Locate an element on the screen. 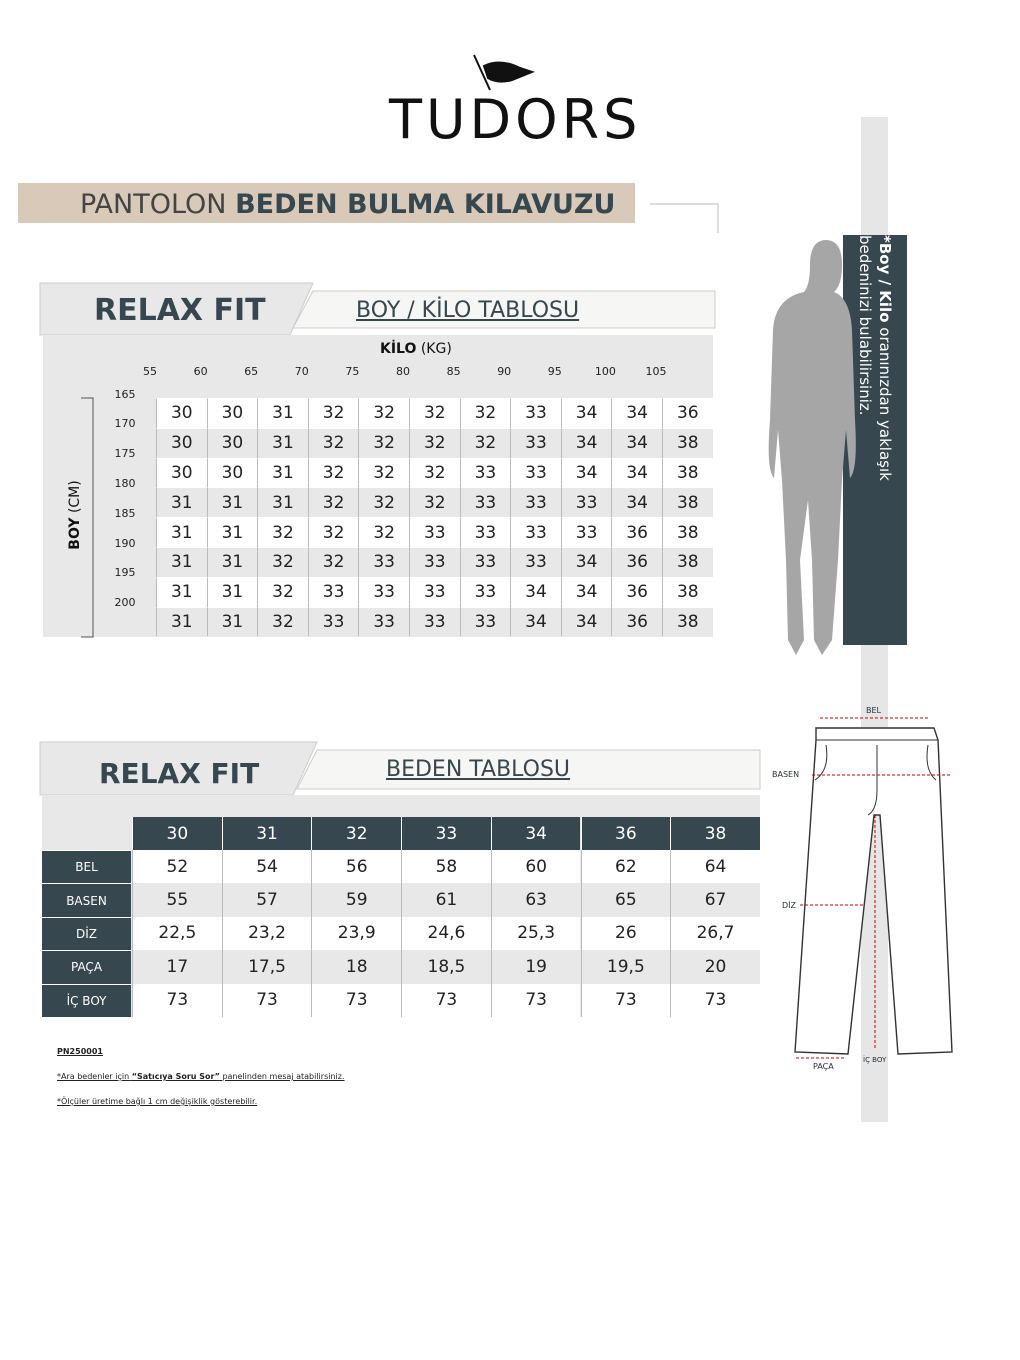 This screenshot has height=1360, width=1020. kilo-tick: 75 is located at coordinates (352, 371).